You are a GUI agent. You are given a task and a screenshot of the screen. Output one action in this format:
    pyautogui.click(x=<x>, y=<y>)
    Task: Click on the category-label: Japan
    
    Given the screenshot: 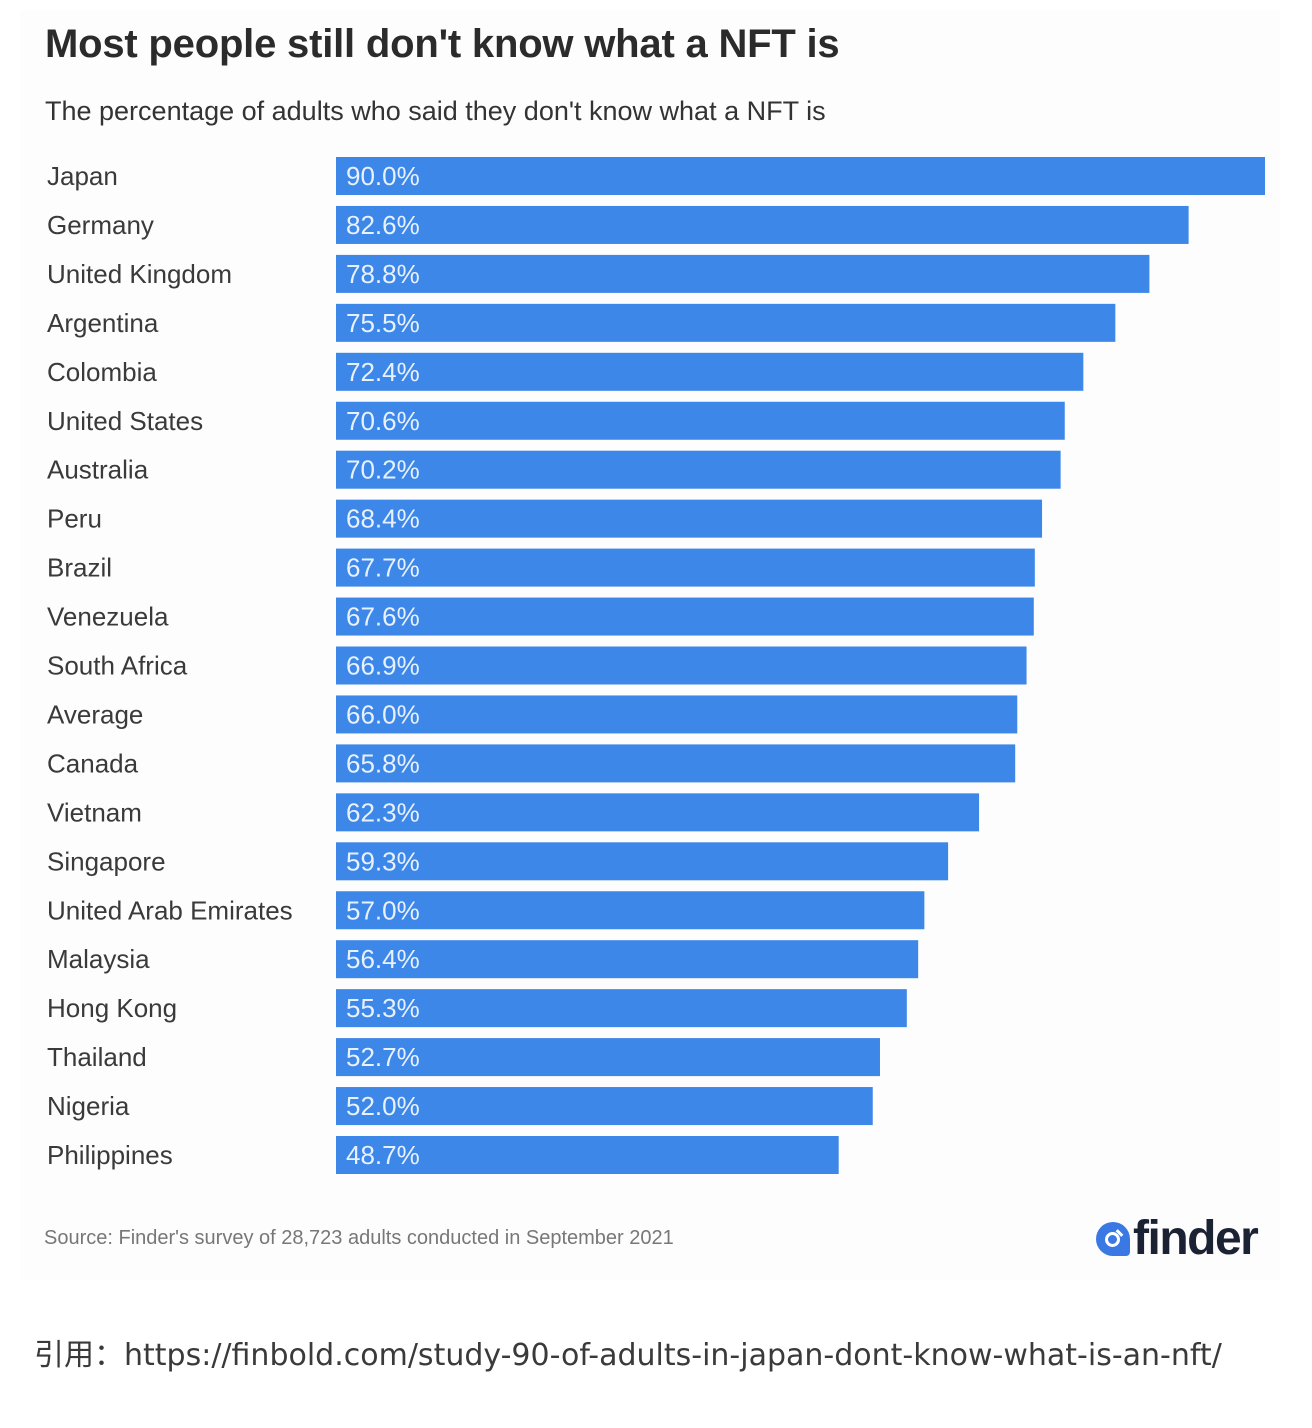 What is the action you would take?
    pyautogui.click(x=82, y=176)
    